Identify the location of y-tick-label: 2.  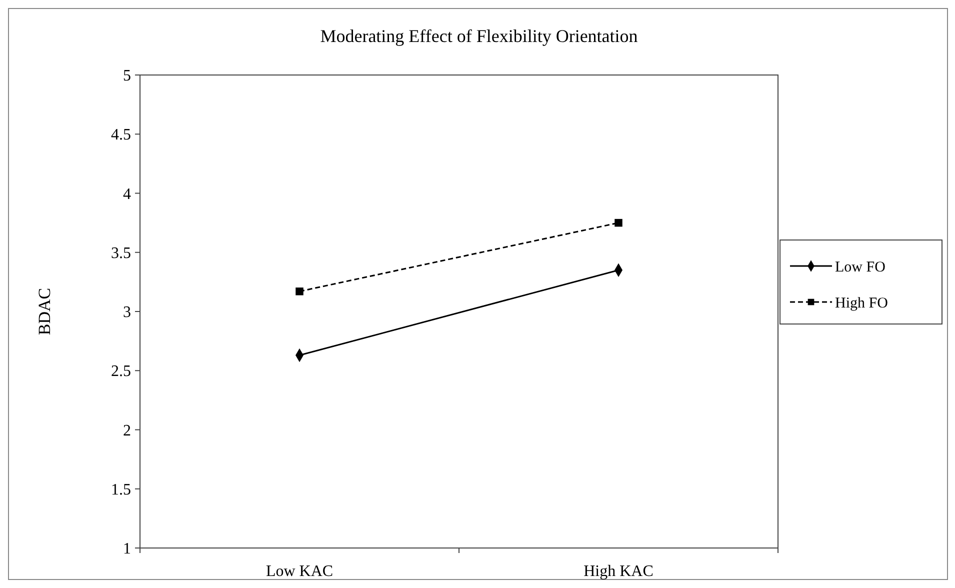
(127, 431).